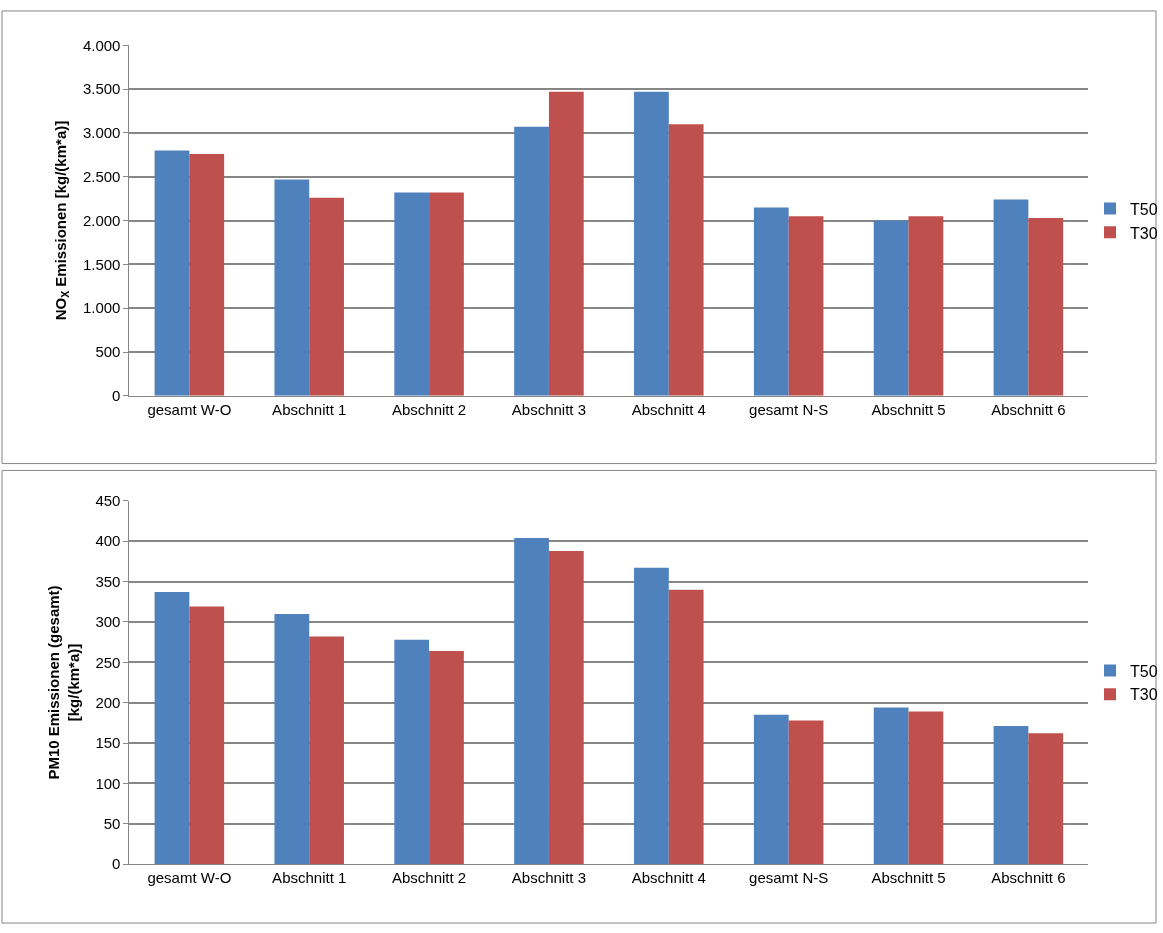  I want to click on y-tick-label: 4.000, so click(101, 45).